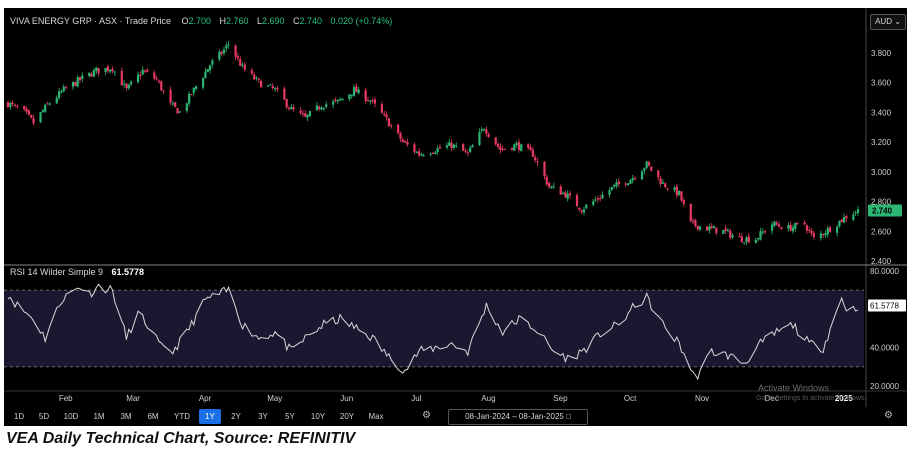  What do you see at coordinates (881, 231) in the screenshot?
I see `price-tick-label: 2.600` at bounding box center [881, 231].